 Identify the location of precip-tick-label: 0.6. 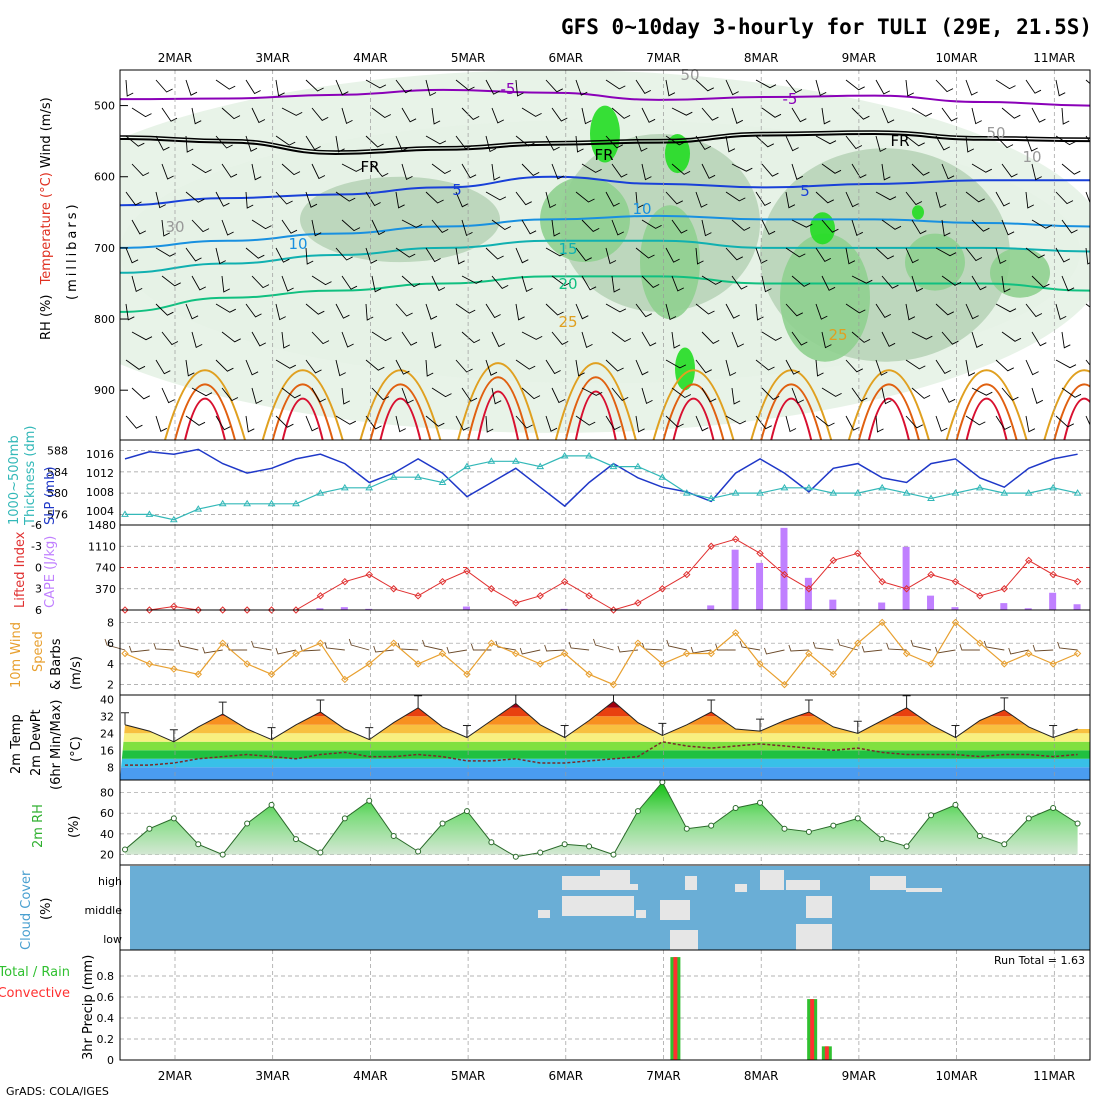
(106, 997).